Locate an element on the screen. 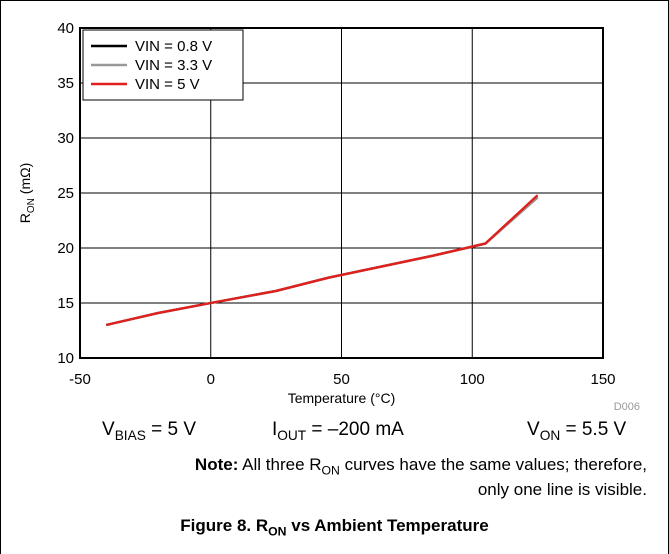 This screenshot has height=554, width=669. iout-condition: IOUT = –200 mA is located at coordinates (338, 431).